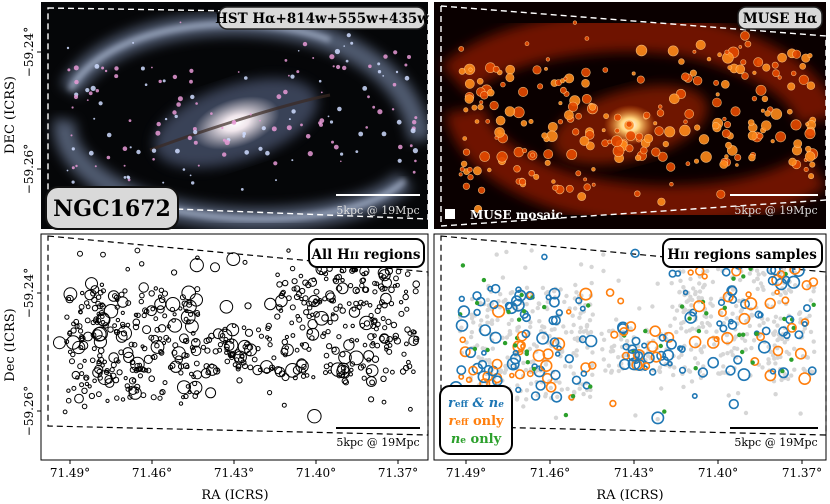 This screenshot has height=504, width=830. Describe the element at coordinates (780, 18) in the screenshot. I see `muse-label-box` at that location.